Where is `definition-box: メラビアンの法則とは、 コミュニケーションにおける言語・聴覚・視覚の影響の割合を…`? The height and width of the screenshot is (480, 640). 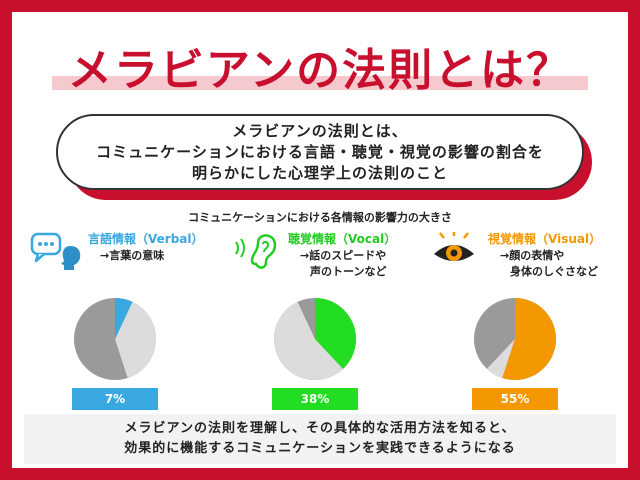 definition-box: メラビアンの法則とは、 コミュニケーションにおける言語・聴覚・視覚の影響の割合を… is located at coordinates (320, 152).